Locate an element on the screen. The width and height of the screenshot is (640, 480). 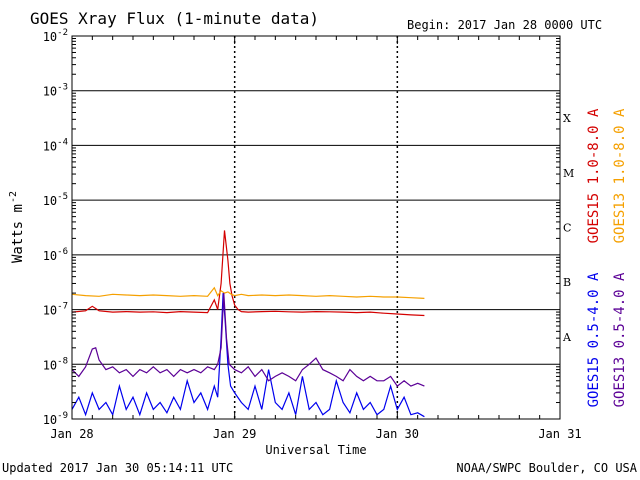
svg-text: Watts m-2 is located at coordinates (17, 227).